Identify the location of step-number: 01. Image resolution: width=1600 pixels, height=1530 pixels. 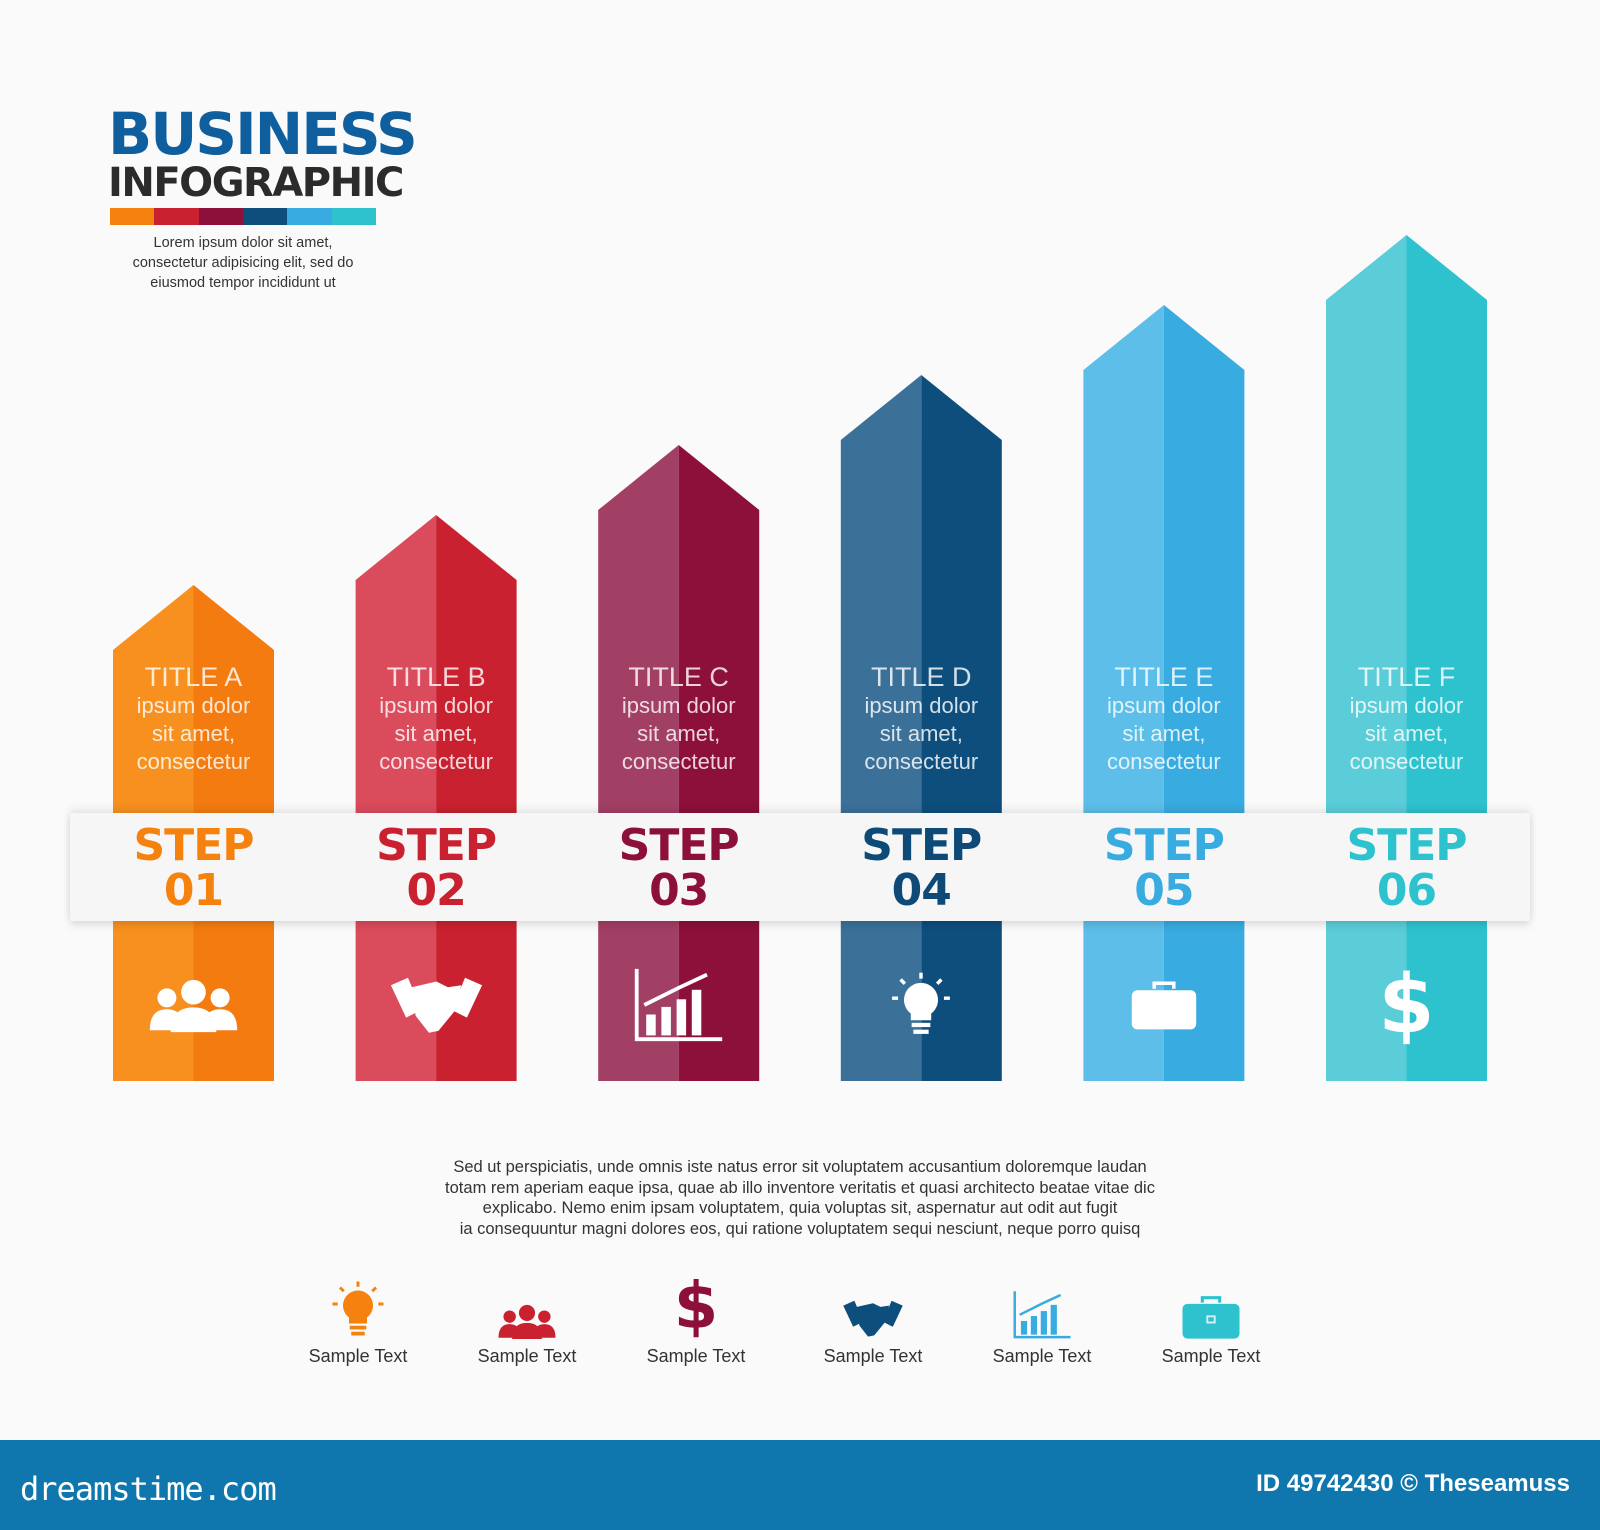
(193, 890).